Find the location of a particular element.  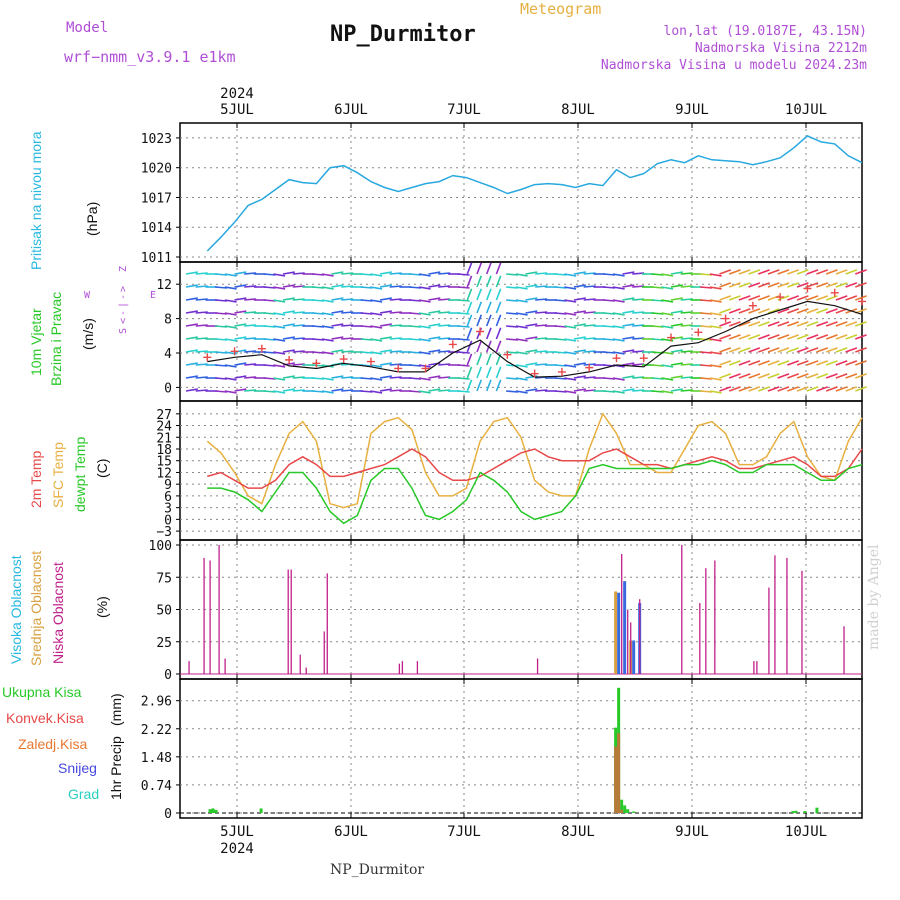

compass-dash-b: - is located at coordinates (123, 313).